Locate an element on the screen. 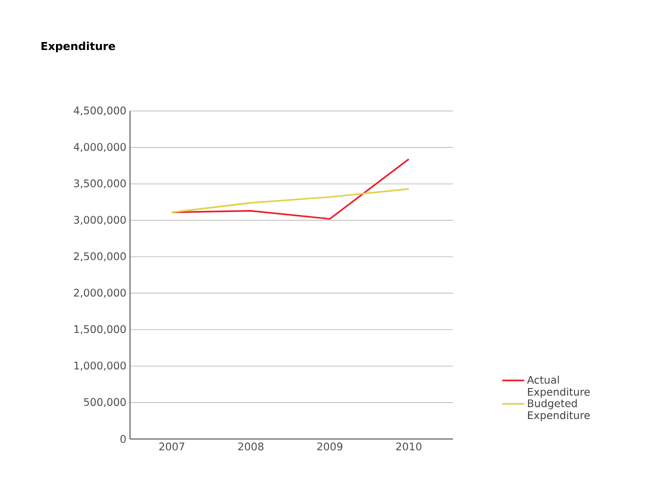 The width and height of the screenshot is (664, 489). legend-label: Actual Expenditure is located at coordinates (558, 387).